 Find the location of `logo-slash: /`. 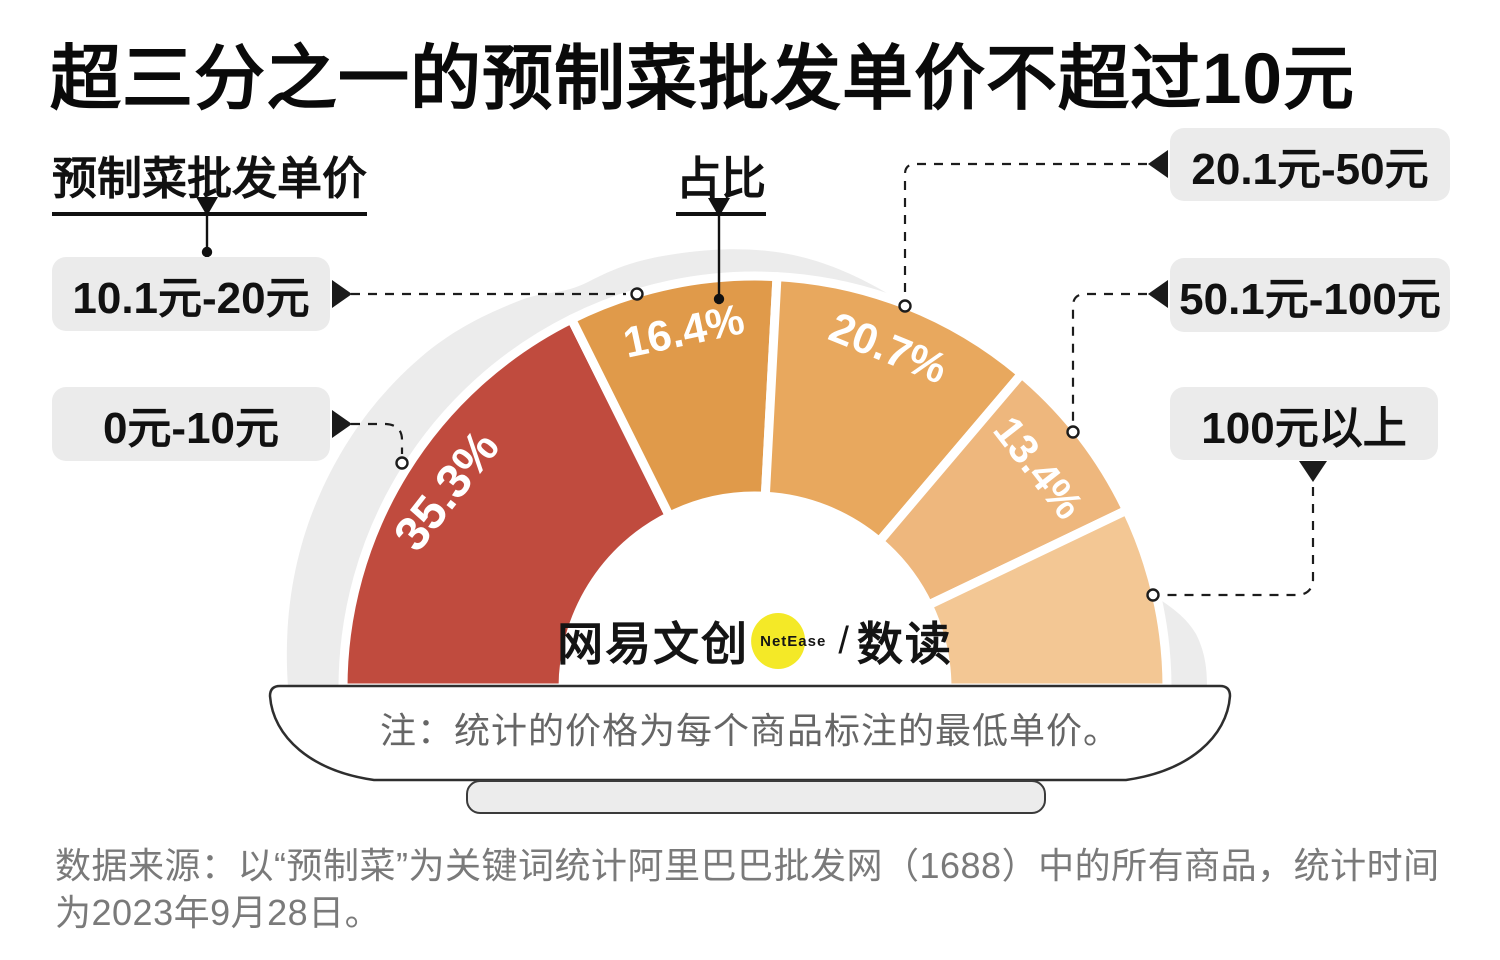

logo-slash: / is located at coordinates (843, 640).